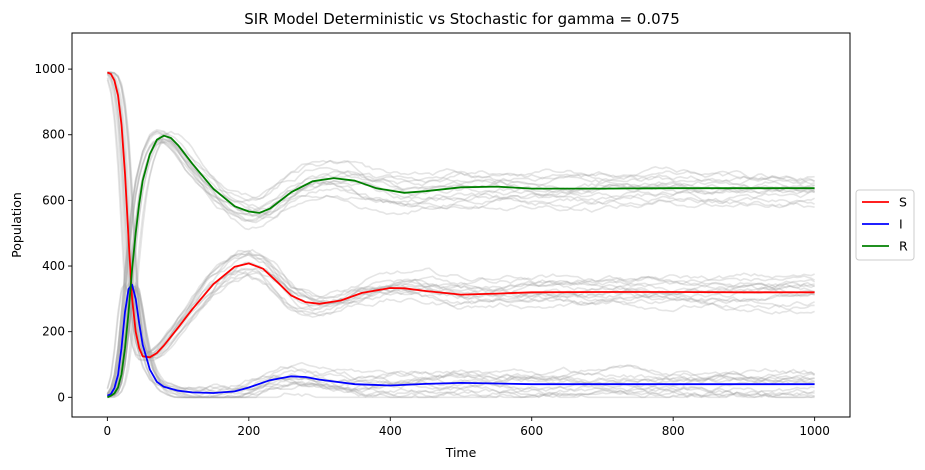 The image size is (925, 470). Describe the element at coordinates (531, 431) in the screenshot. I see `x-tick-label: 600` at that location.